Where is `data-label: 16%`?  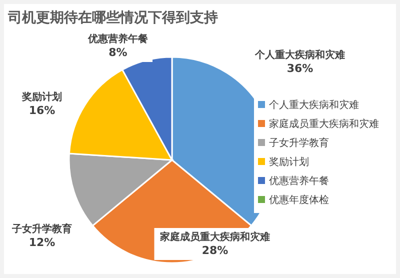 data-label: 16% is located at coordinates (42, 110).